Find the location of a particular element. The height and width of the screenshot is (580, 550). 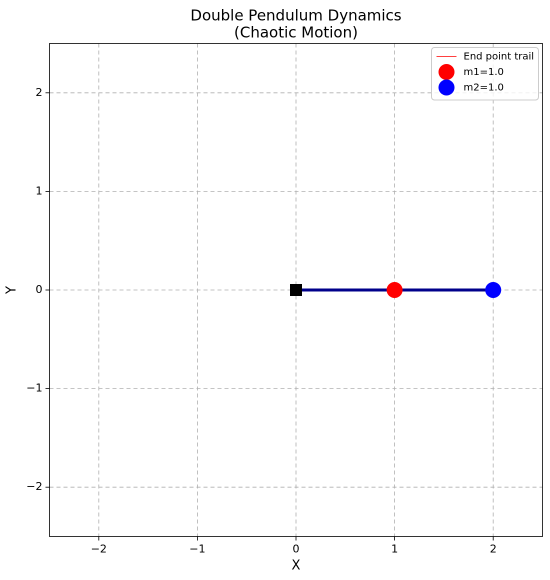

y-tick-label: −2 is located at coordinates (34, 486).